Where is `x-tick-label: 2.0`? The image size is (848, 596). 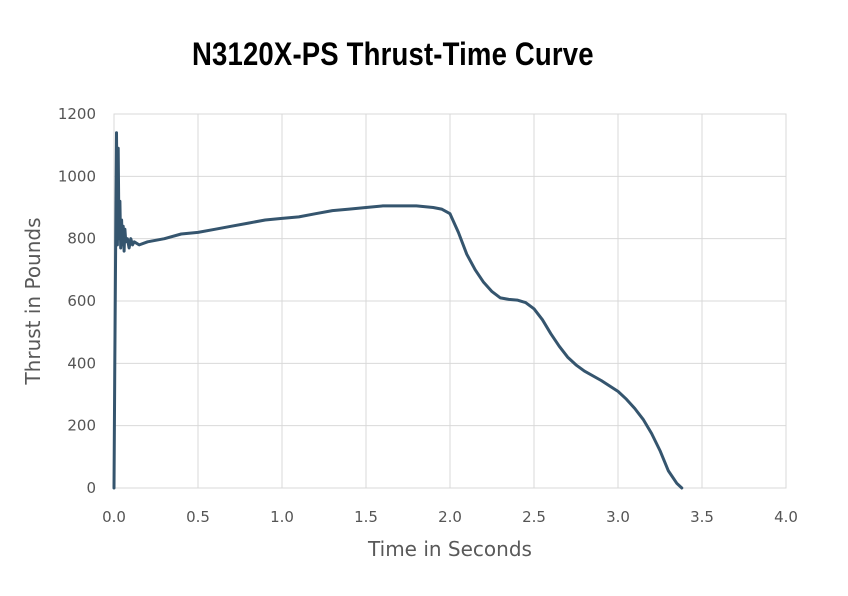 x-tick-label: 2.0 is located at coordinates (450, 517).